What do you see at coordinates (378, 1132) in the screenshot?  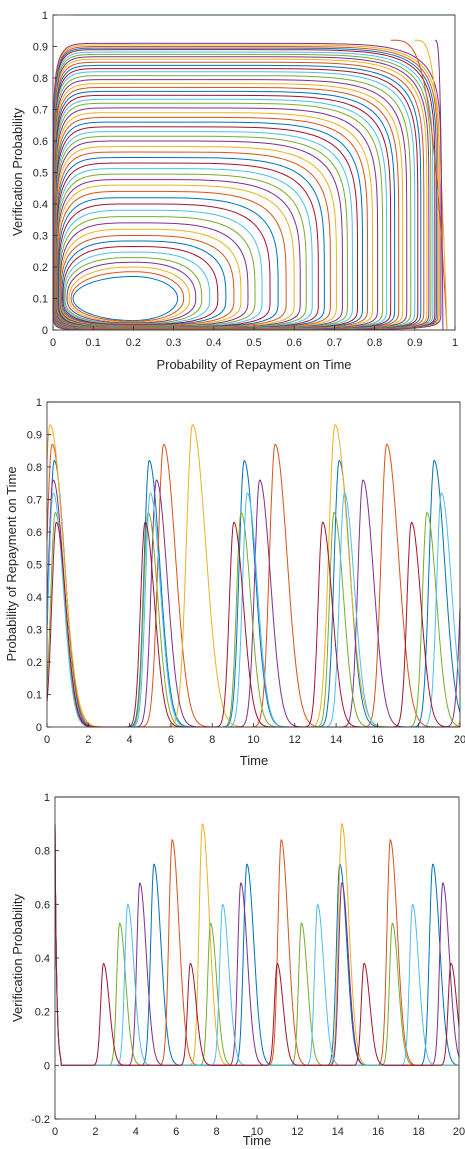 I see `verification-x-tick-label: 16` at bounding box center [378, 1132].